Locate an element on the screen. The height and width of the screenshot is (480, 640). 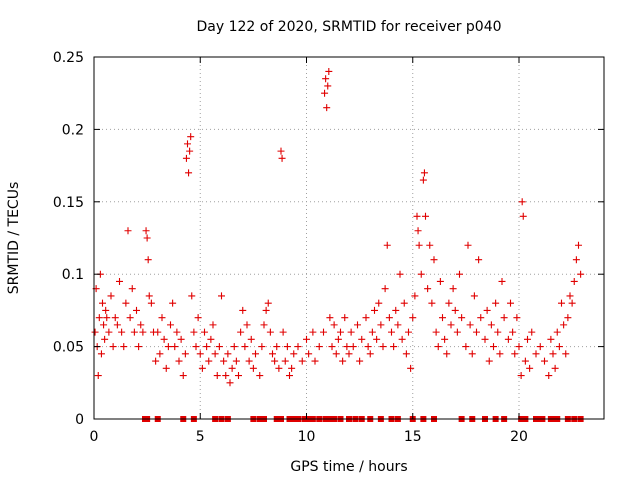
x-tick-label: 10 is located at coordinates (307, 437).